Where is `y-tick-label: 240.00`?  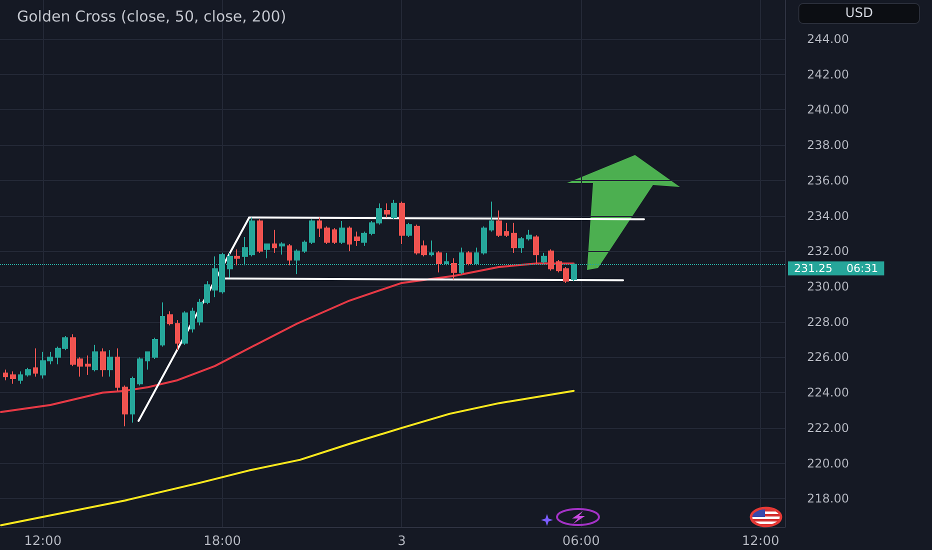 y-tick-label: 240.00 is located at coordinates (828, 109).